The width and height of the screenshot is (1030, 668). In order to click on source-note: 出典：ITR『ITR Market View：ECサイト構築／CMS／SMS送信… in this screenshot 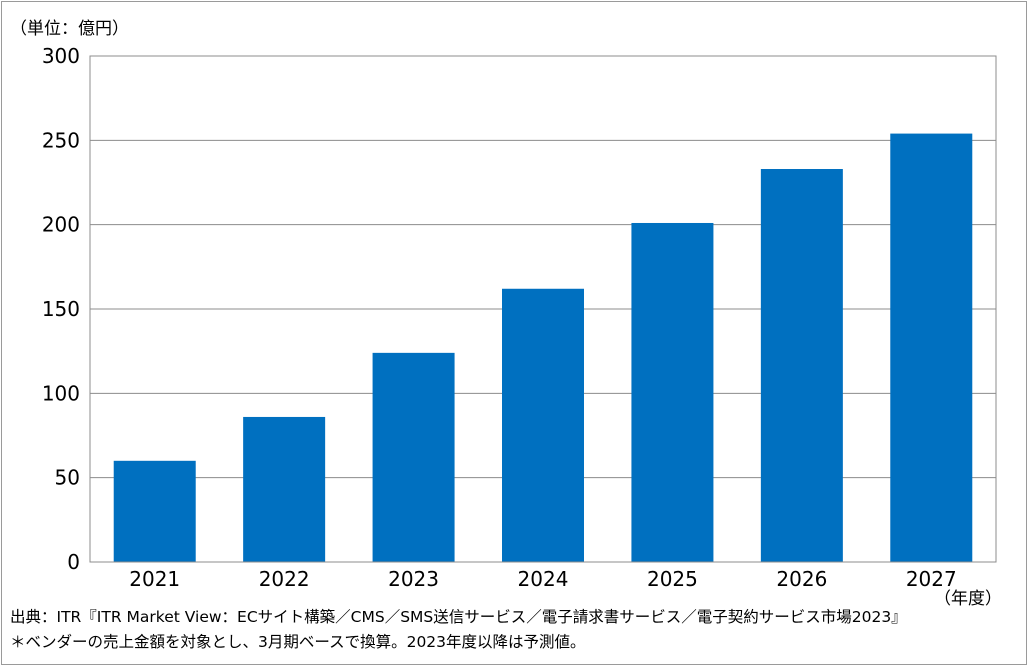, I will do `click(458, 617)`.